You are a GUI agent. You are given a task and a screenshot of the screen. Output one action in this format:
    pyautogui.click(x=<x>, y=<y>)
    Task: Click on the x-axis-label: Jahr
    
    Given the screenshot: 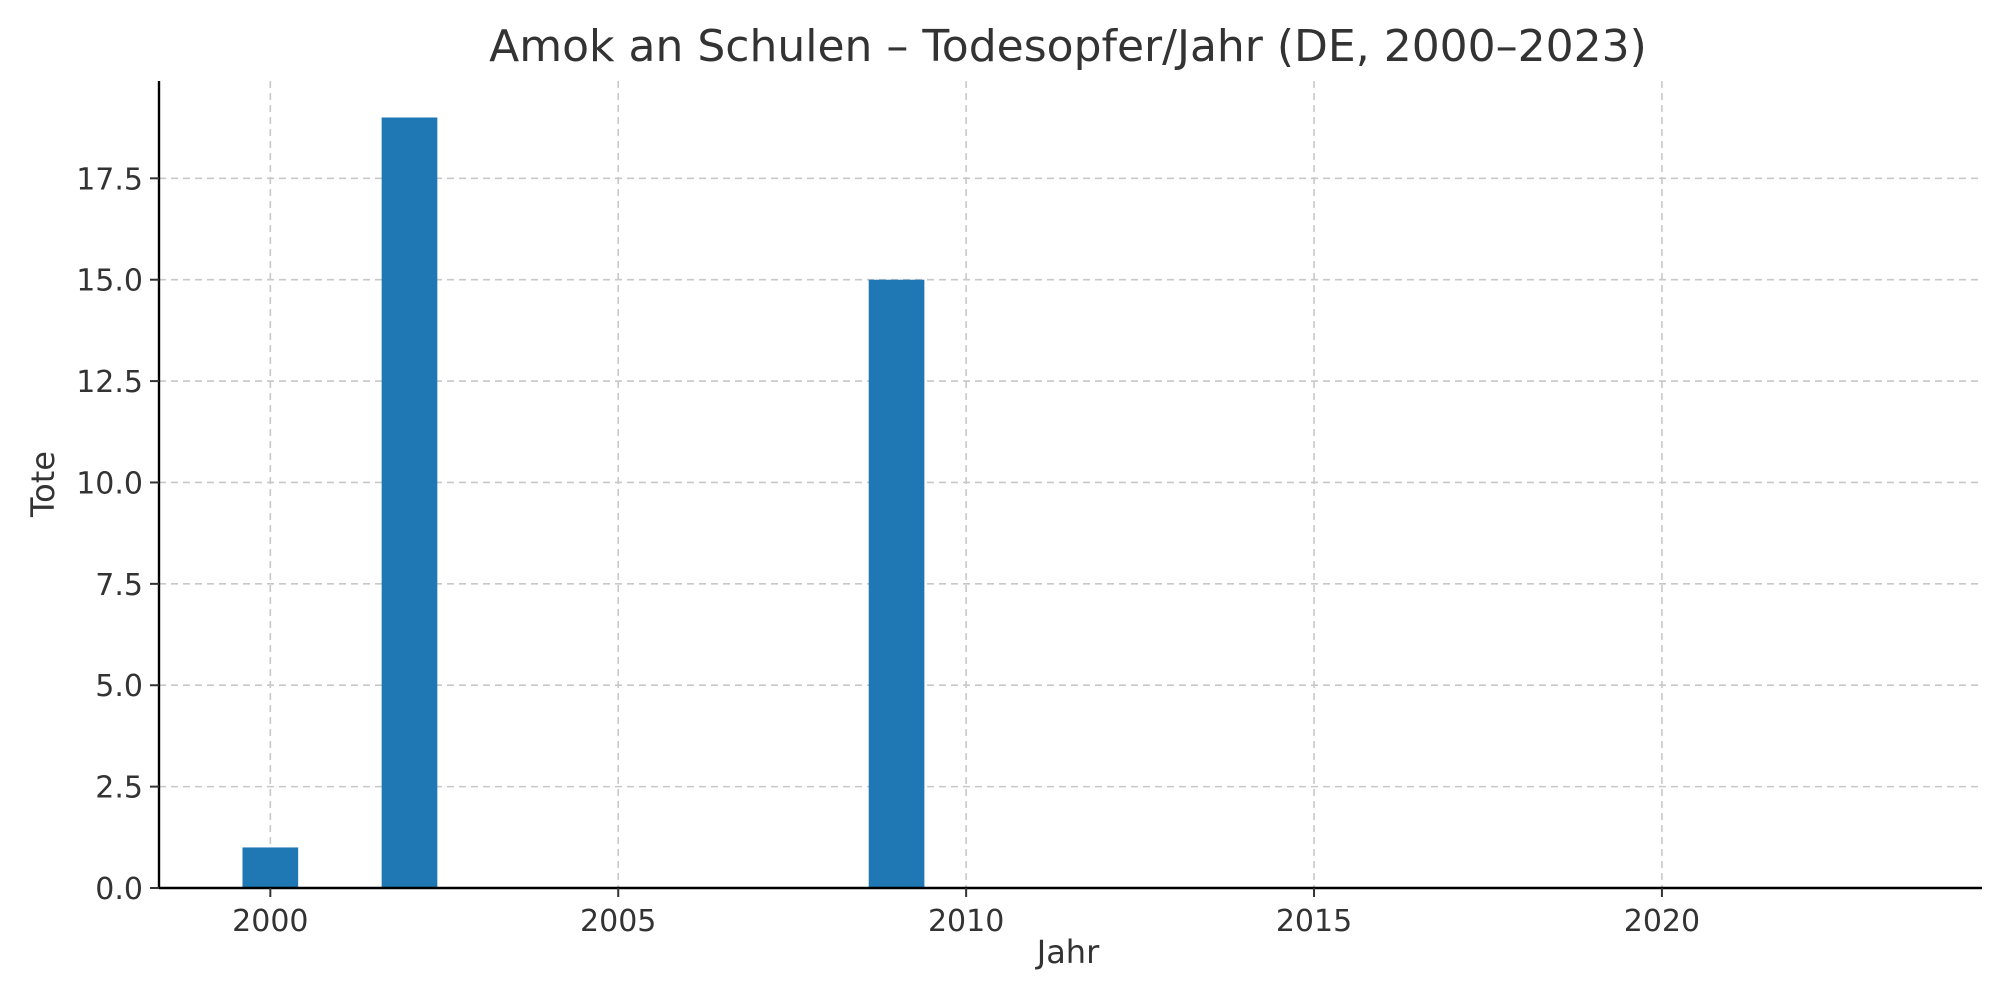 What is the action you would take?
    pyautogui.click(x=1067, y=952)
    